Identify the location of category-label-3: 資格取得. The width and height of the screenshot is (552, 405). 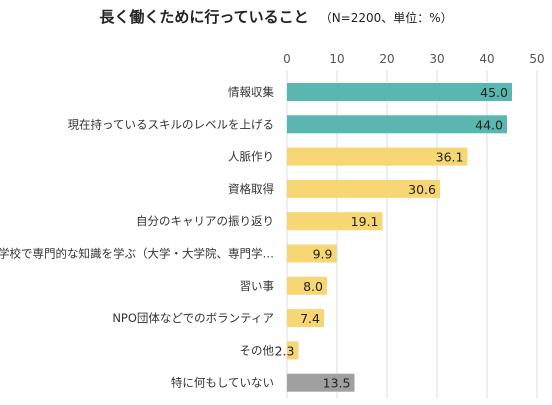
(251, 189).